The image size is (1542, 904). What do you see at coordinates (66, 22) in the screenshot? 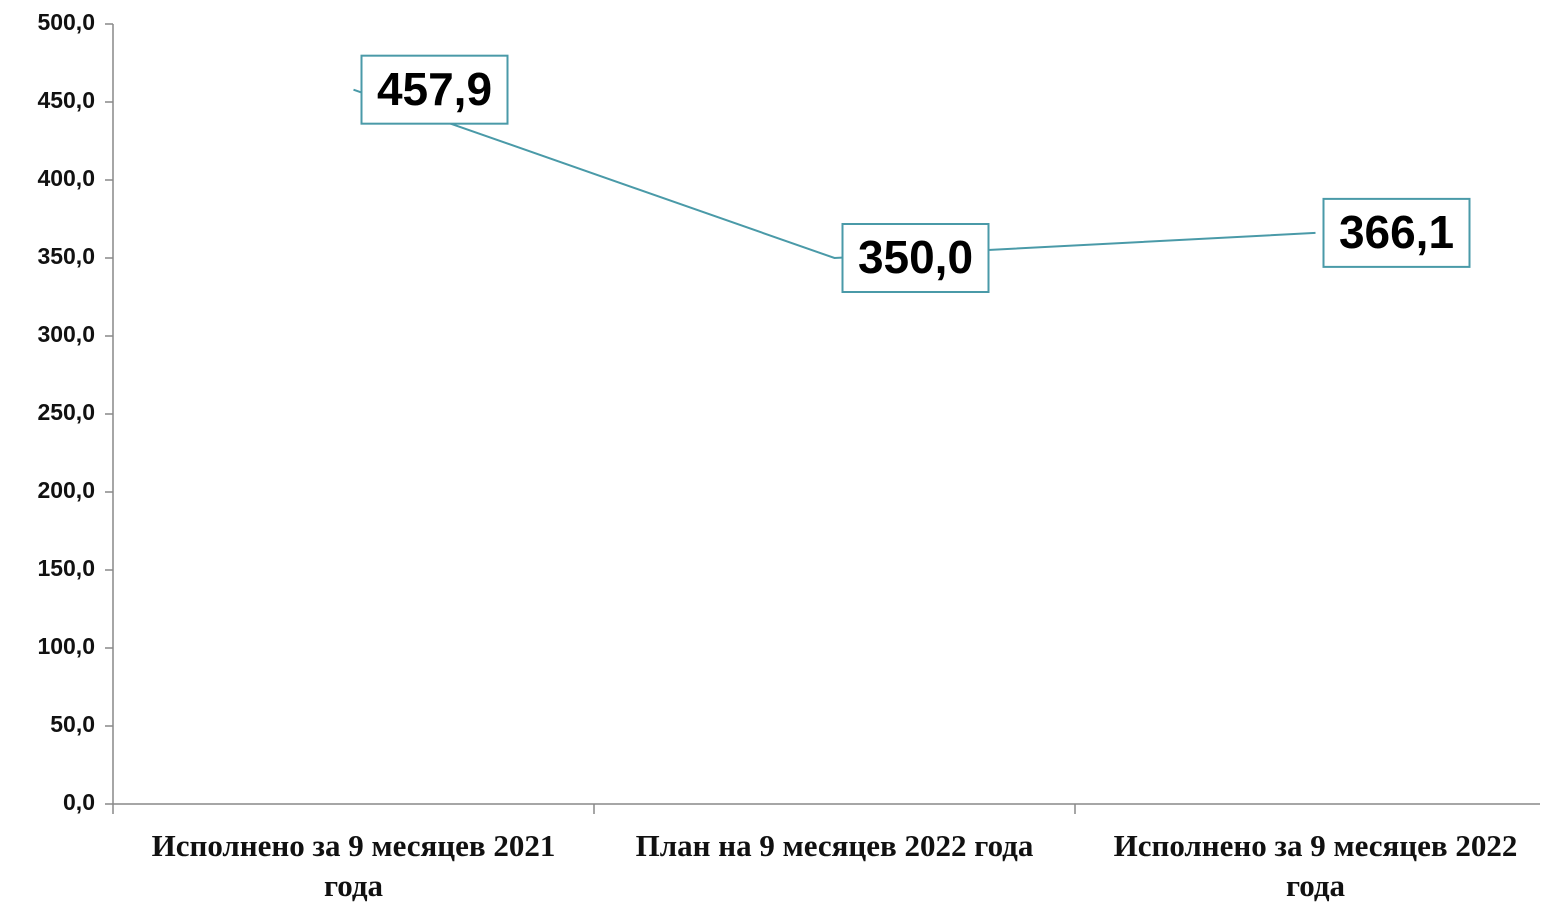
I see `y-tick-label: 500,0` at bounding box center [66, 22].